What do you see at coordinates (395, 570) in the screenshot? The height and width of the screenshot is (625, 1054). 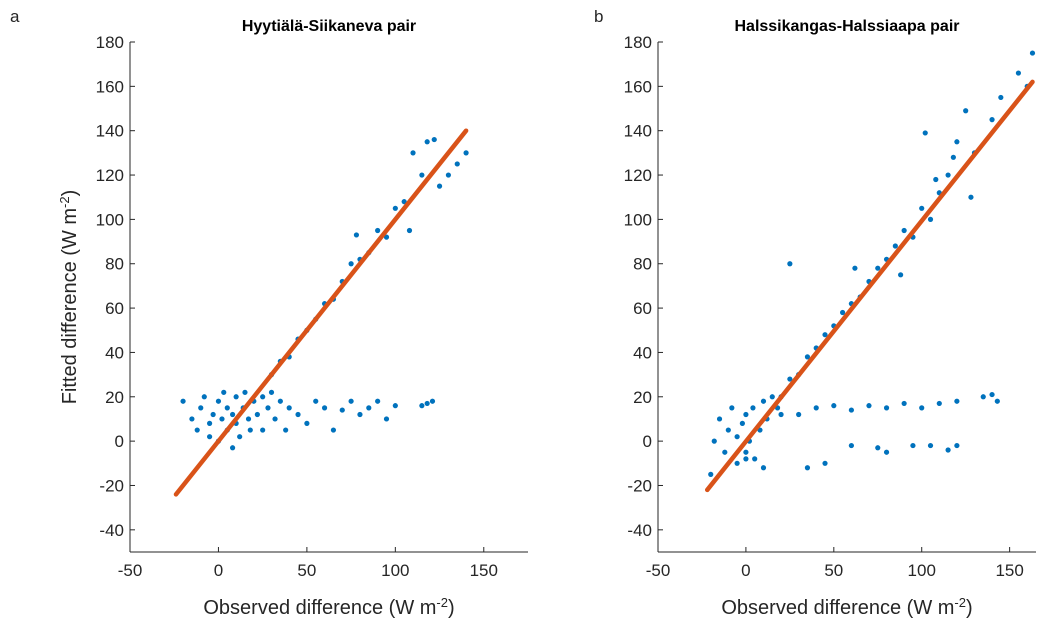 I see `x-tick-label: 100` at bounding box center [395, 570].